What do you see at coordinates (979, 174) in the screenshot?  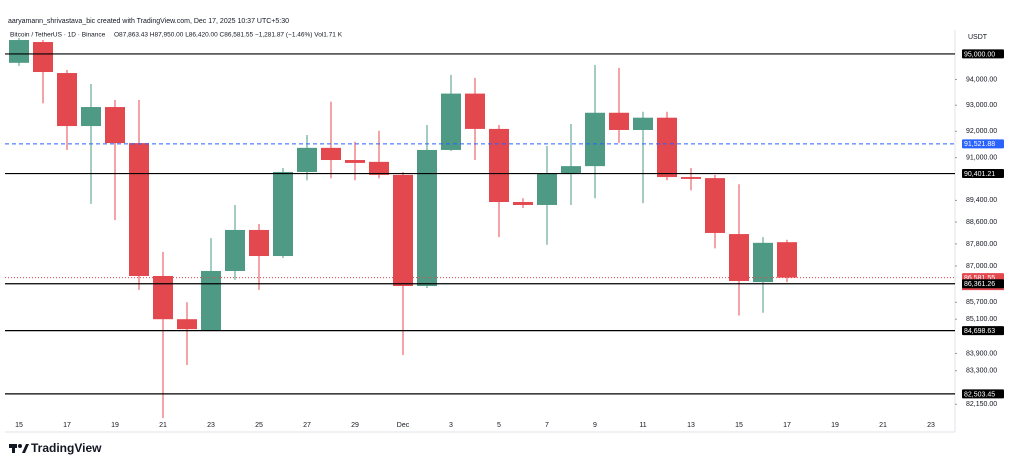 I see `level-label: 90,401.21` at bounding box center [979, 174].